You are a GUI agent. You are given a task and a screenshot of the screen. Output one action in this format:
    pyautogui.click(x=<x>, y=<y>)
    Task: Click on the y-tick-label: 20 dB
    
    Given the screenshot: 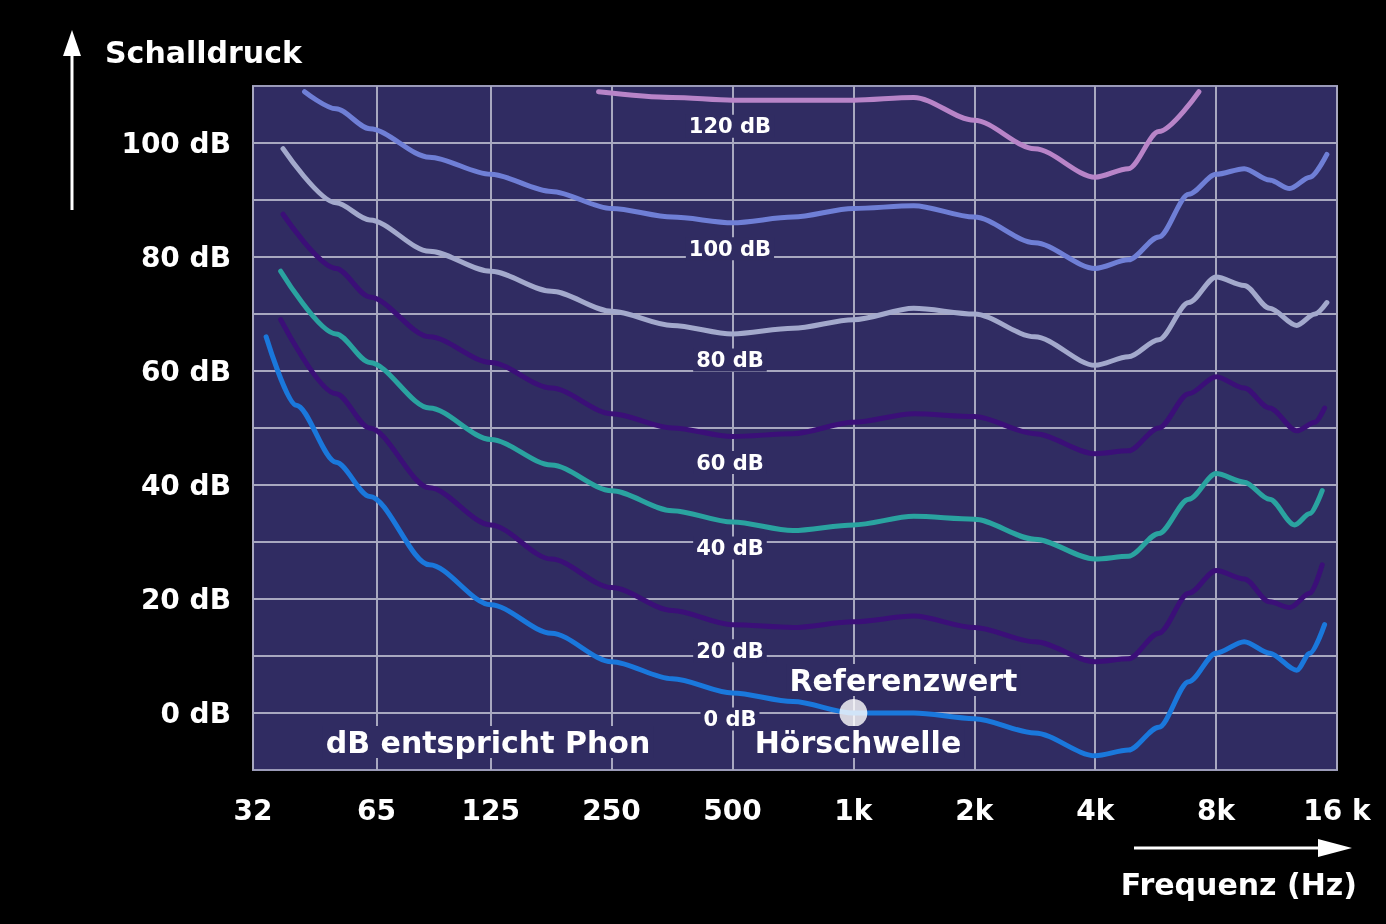 What is the action you would take?
    pyautogui.click(x=185, y=599)
    